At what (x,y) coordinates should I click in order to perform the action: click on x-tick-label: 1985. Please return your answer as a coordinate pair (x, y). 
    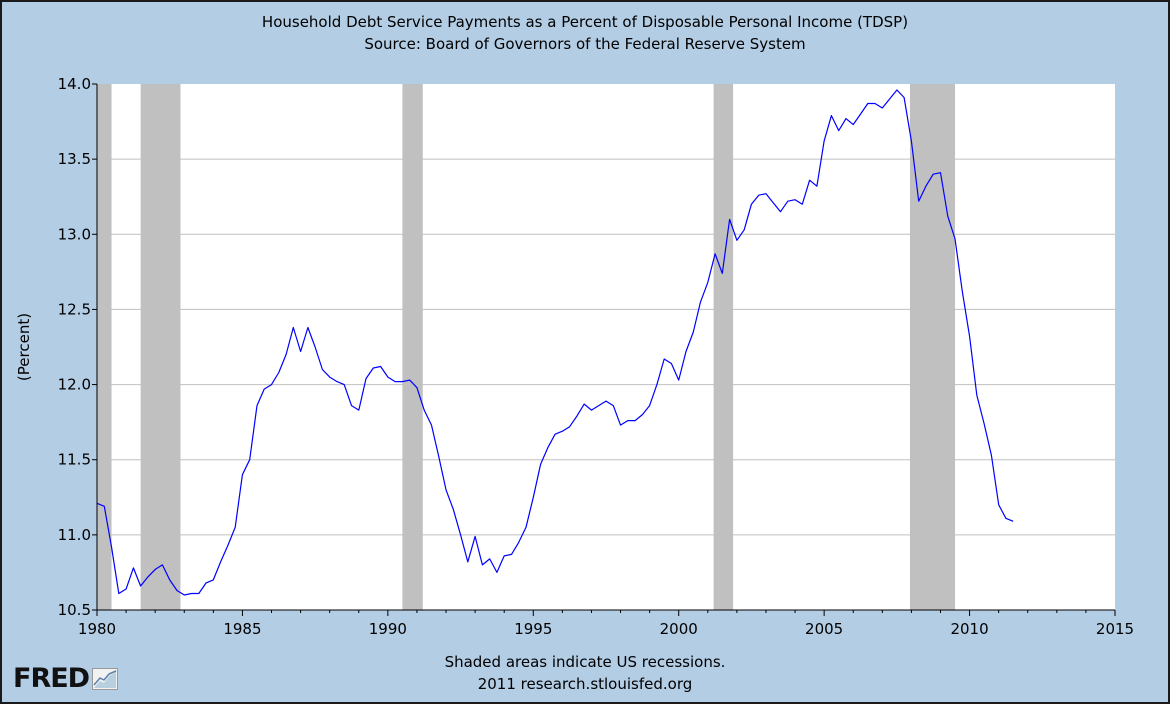
    Looking at the image, I should click on (242, 629).